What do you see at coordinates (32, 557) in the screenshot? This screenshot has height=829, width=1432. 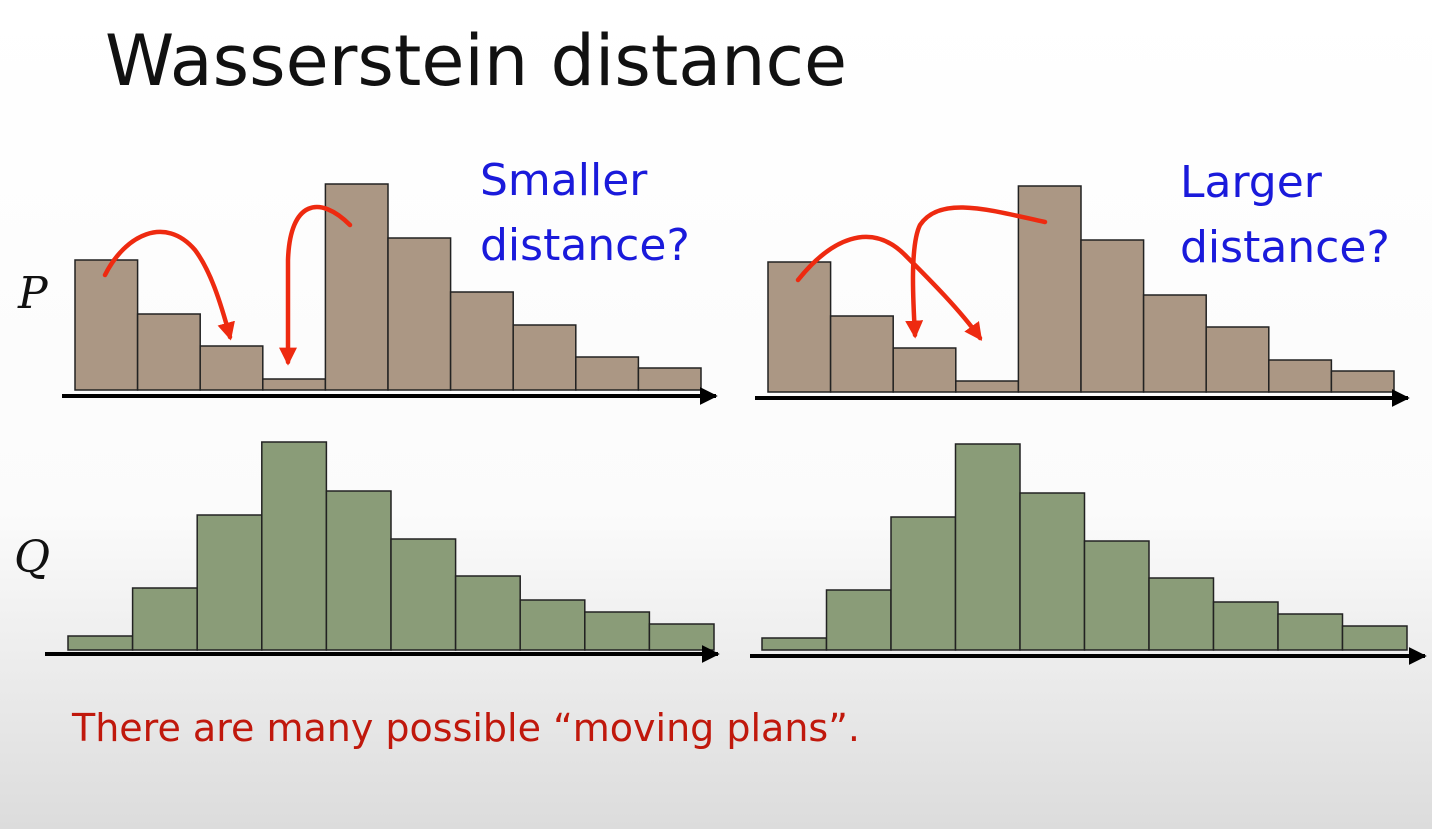 I see `q-label: Q` at bounding box center [32, 557].